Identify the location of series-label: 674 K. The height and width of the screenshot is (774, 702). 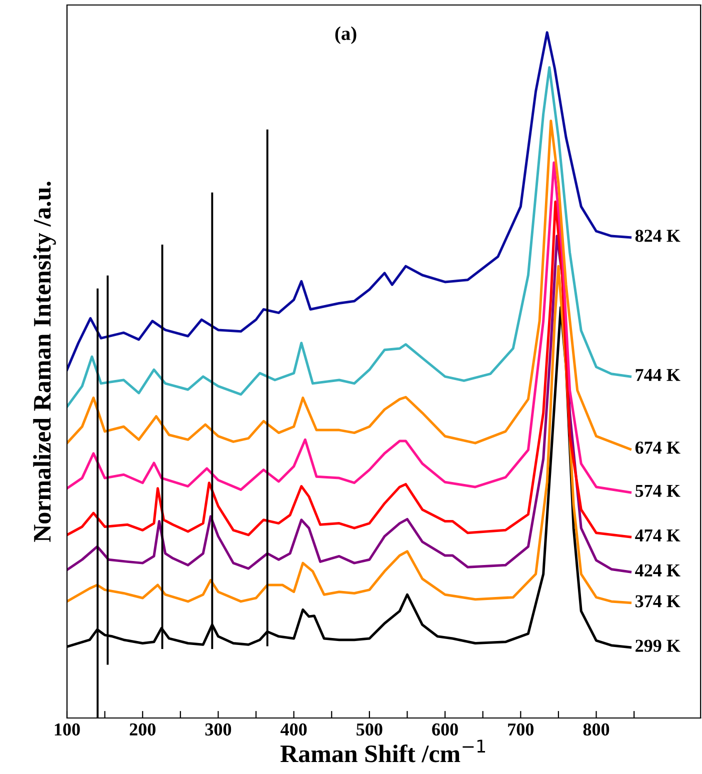
(657, 448).